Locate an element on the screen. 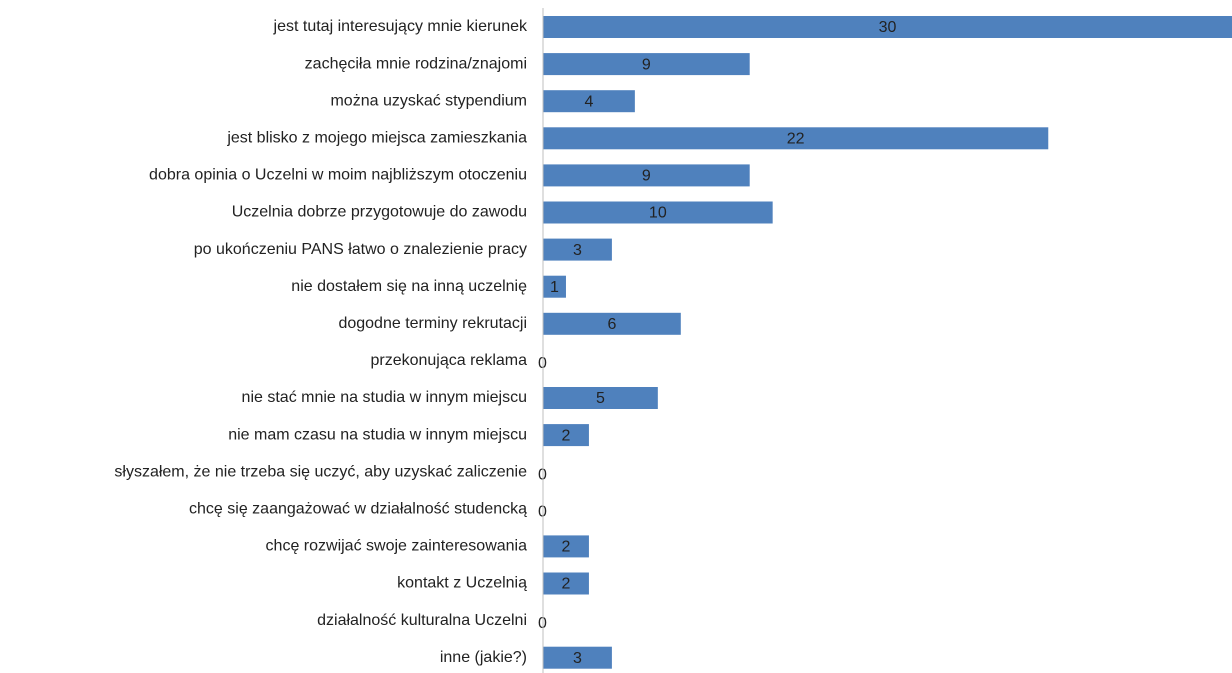 The width and height of the screenshot is (1232, 673). value-label: 10 is located at coordinates (658, 213).